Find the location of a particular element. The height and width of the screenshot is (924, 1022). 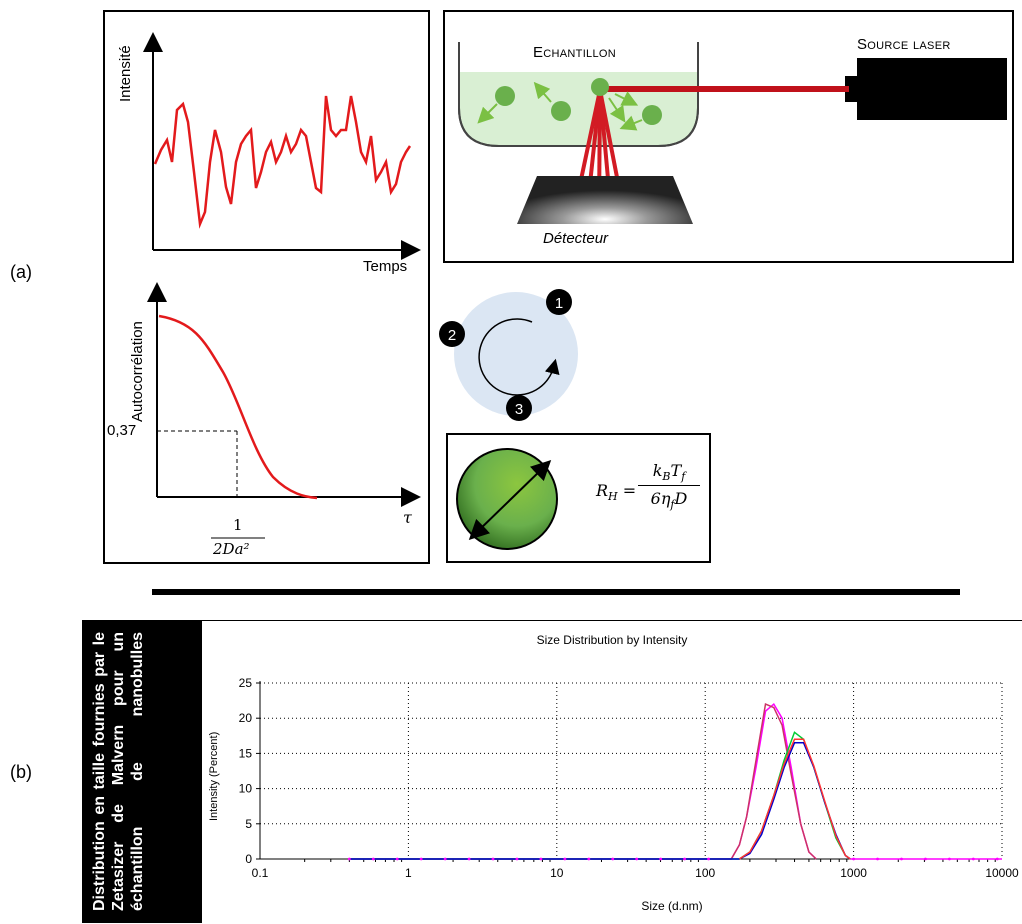

intensity-trace is located at coordinates (282, 162).